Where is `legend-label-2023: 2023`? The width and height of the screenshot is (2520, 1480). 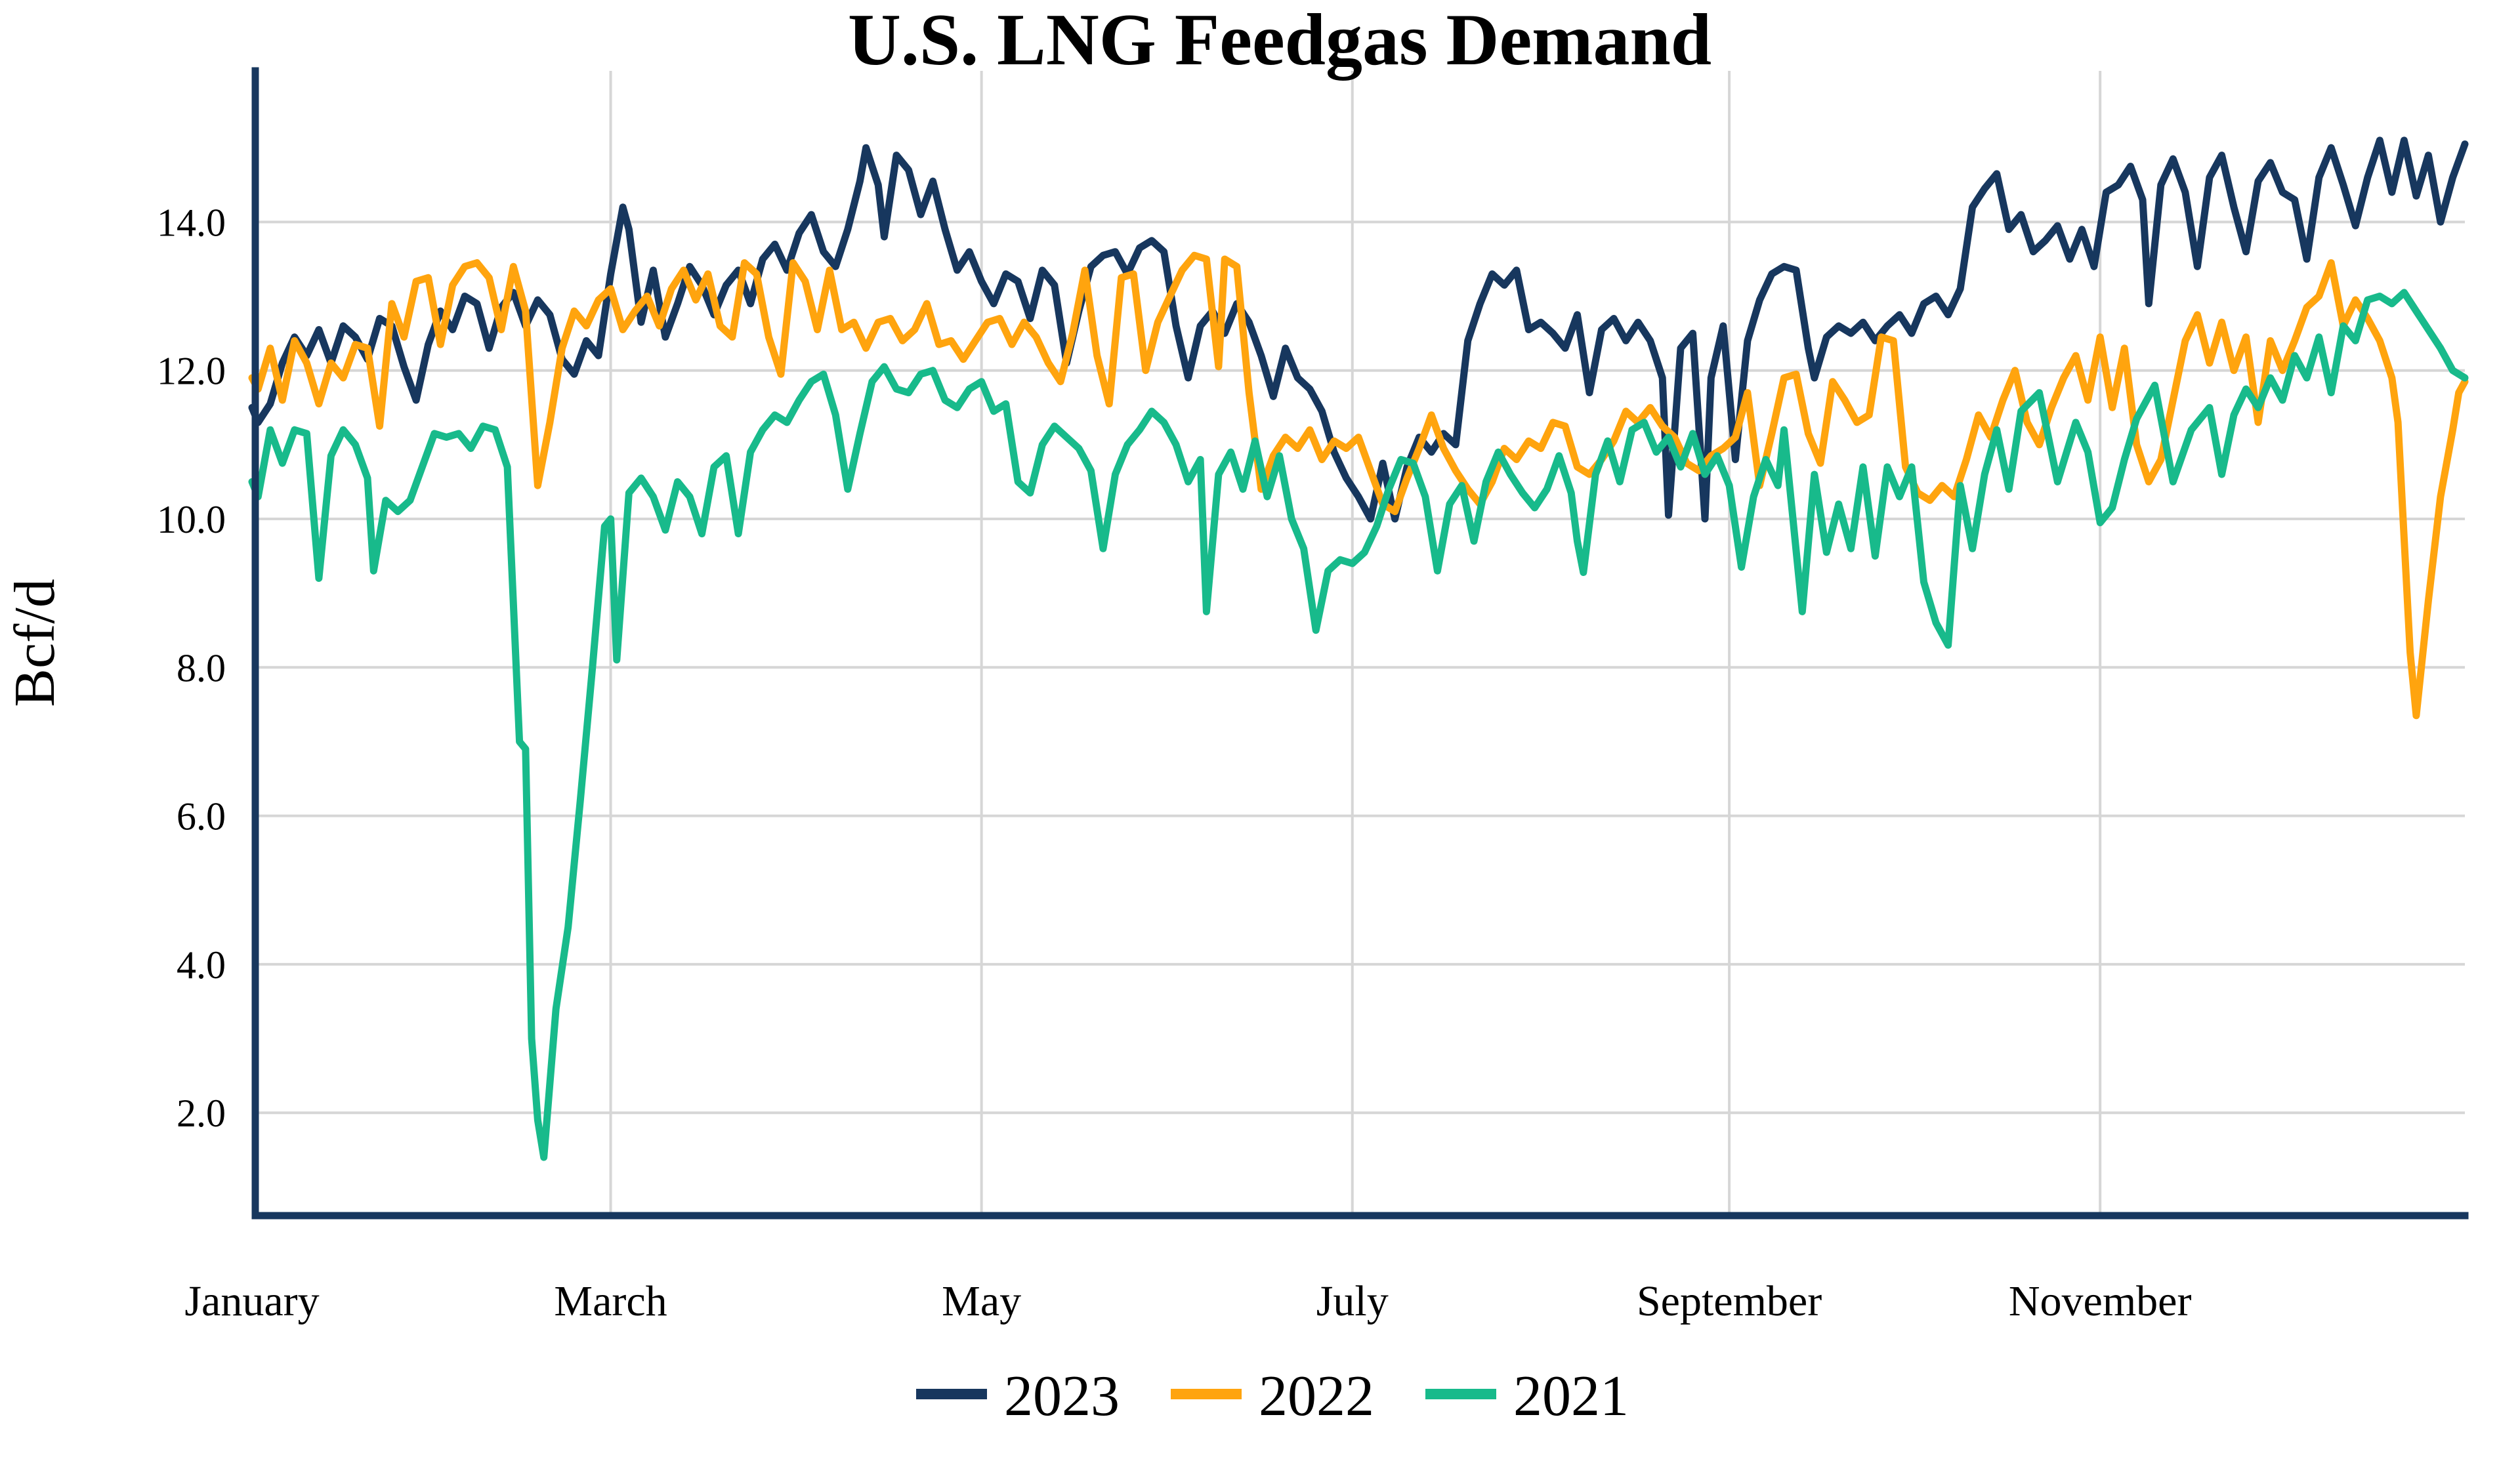
legend-label-2023: 2023 is located at coordinates (1062, 1396).